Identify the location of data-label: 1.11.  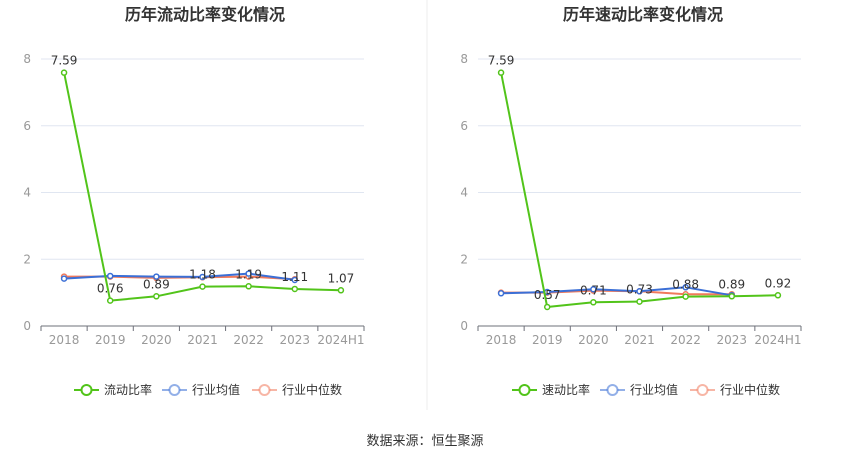
(294, 277).